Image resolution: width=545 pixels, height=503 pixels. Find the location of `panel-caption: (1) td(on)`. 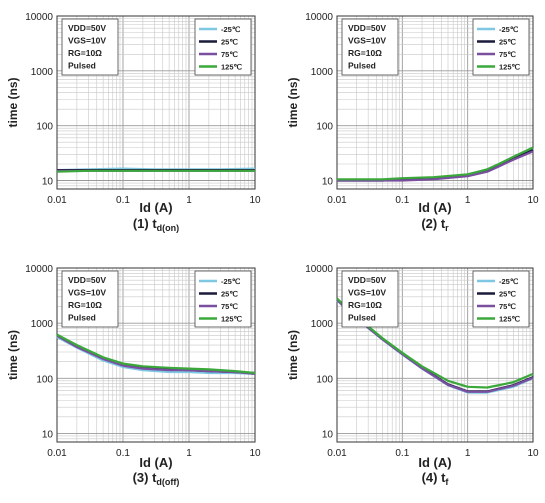

panel-caption: (1) td(on) is located at coordinates (156, 224).